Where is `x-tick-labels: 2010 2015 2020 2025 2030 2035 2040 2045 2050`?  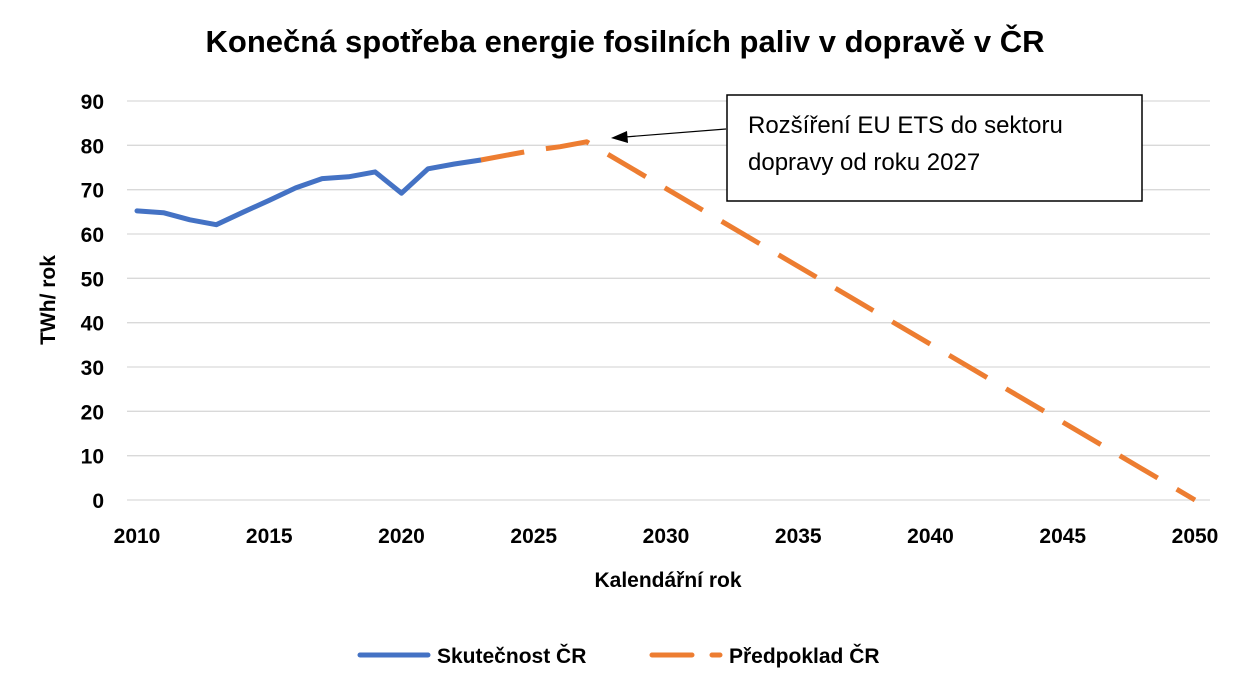
x-tick-labels: 2010 2015 2020 2025 2030 2035 2040 2045 2050 is located at coordinates (666, 536).